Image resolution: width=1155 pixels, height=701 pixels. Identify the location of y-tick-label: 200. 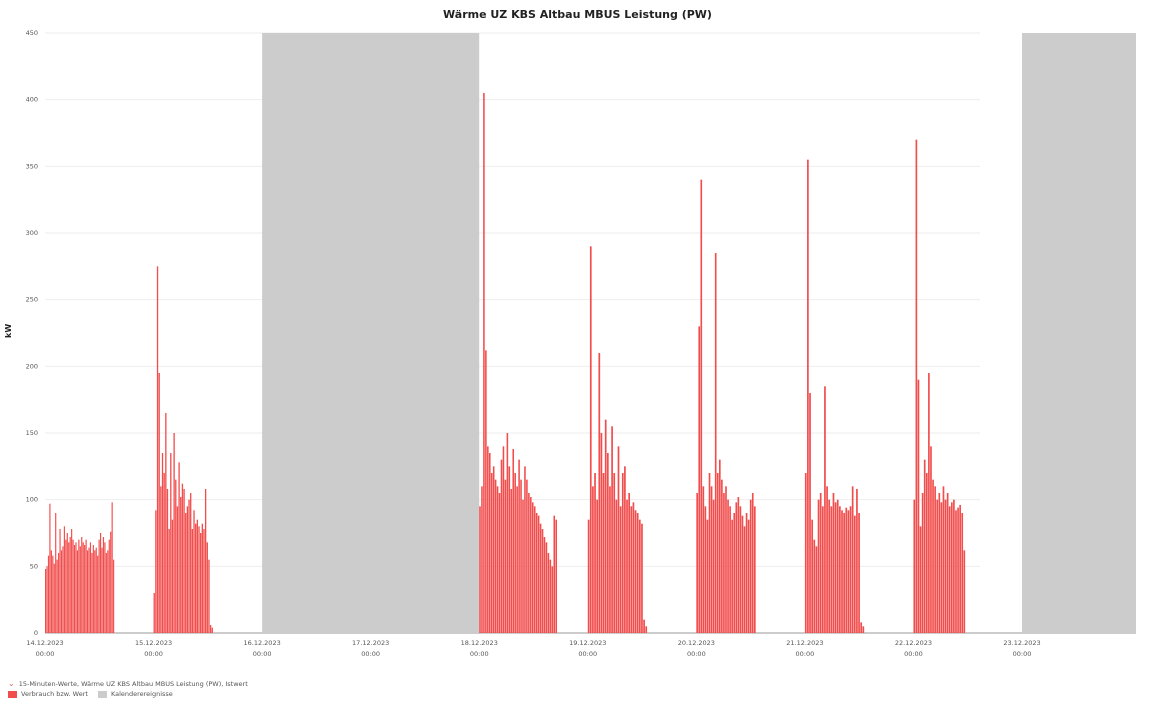
(32, 366).